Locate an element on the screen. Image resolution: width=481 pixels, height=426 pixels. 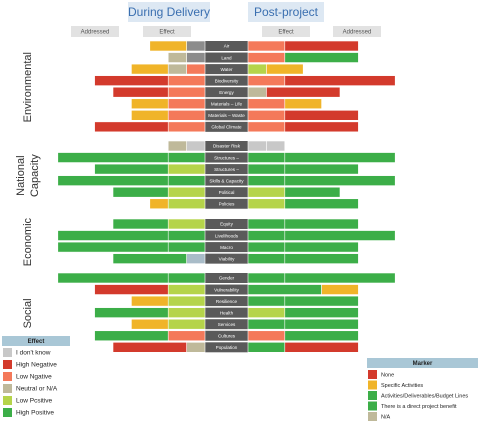
row-label: Structures – is located at coordinates (226, 157).